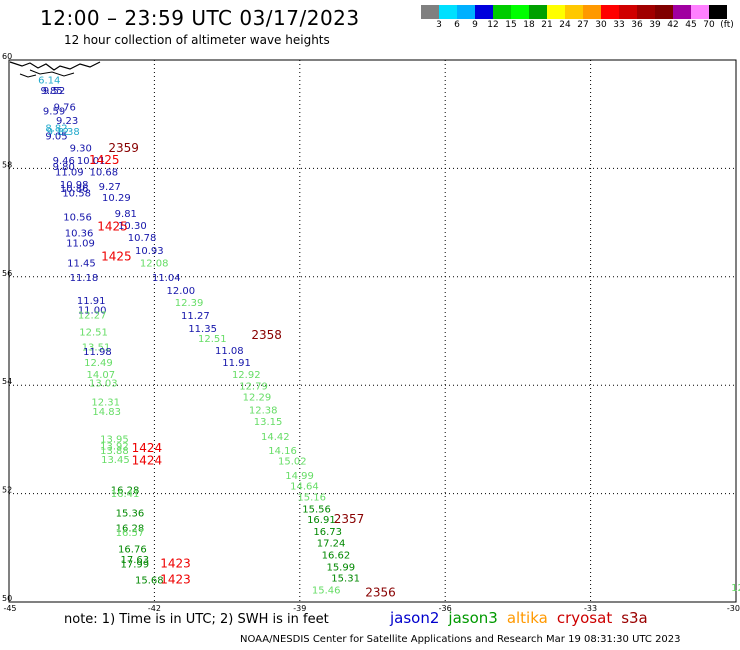 This screenshot has height=650, width=740. I want to click on swh-value: 12.79, so click(253, 387).